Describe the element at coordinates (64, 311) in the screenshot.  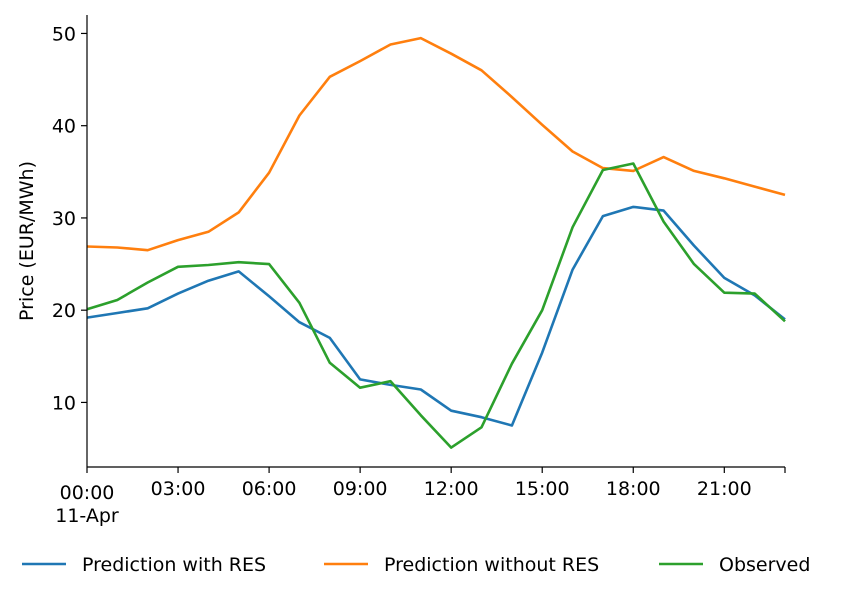
I see `y-tick-label: 20` at that location.